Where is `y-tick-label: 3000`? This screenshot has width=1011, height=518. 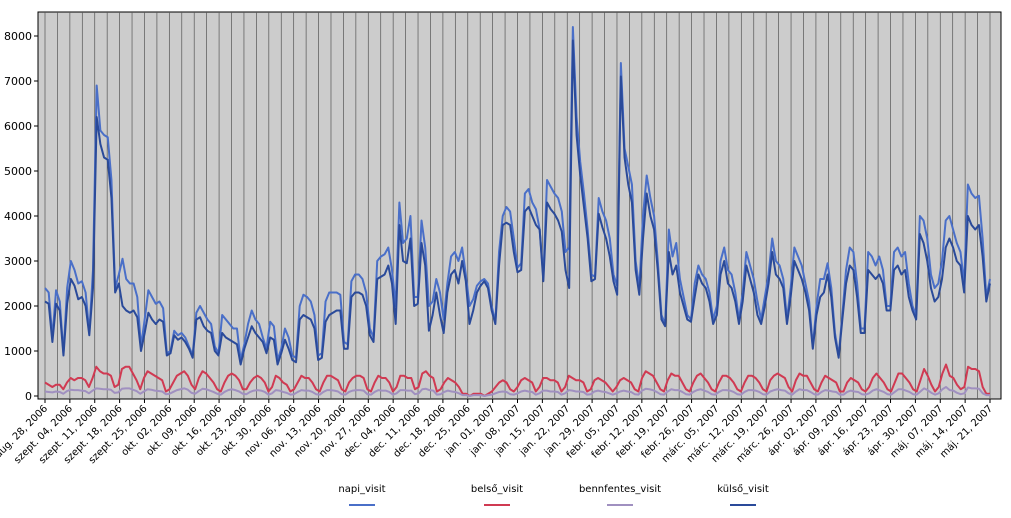 y-tick-label: 3000 is located at coordinates (18, 261).